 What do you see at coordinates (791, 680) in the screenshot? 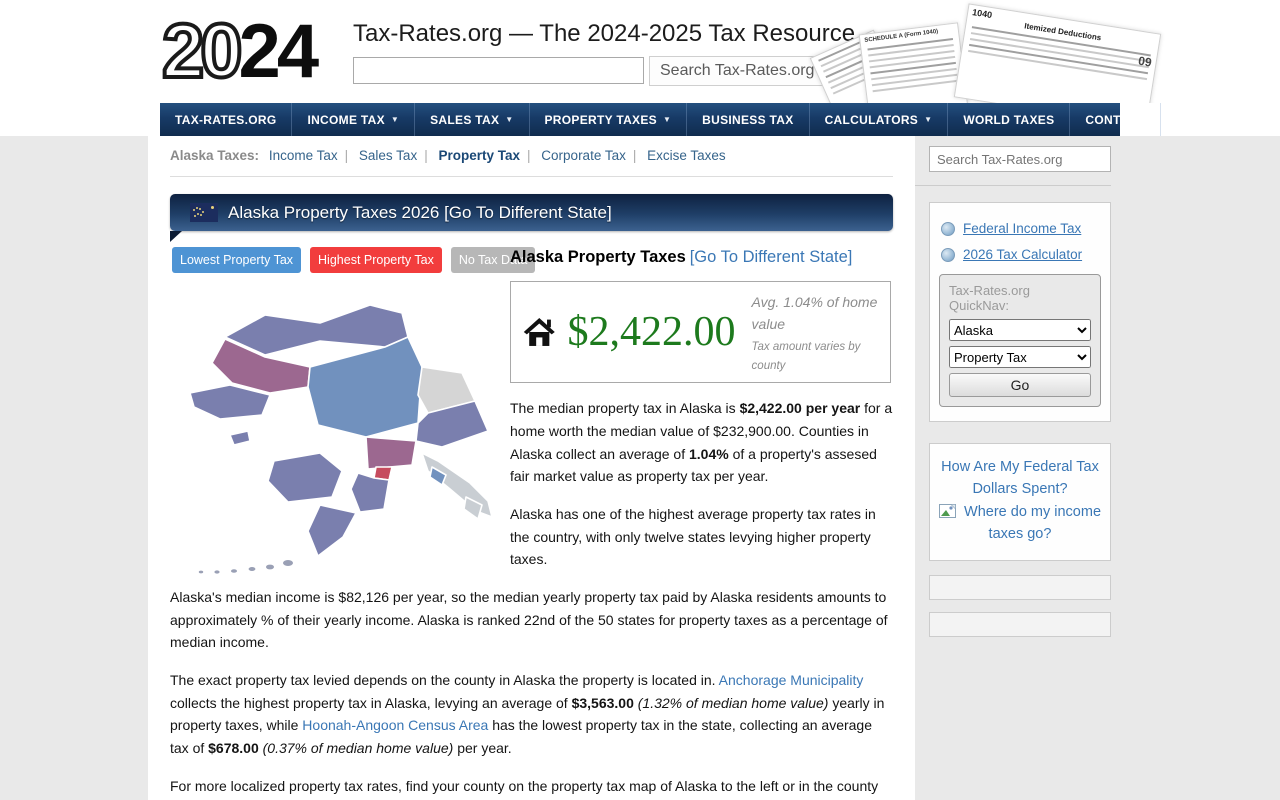
I see `inline-link: Anchorage Municipality` at bounding box center [791, 680].